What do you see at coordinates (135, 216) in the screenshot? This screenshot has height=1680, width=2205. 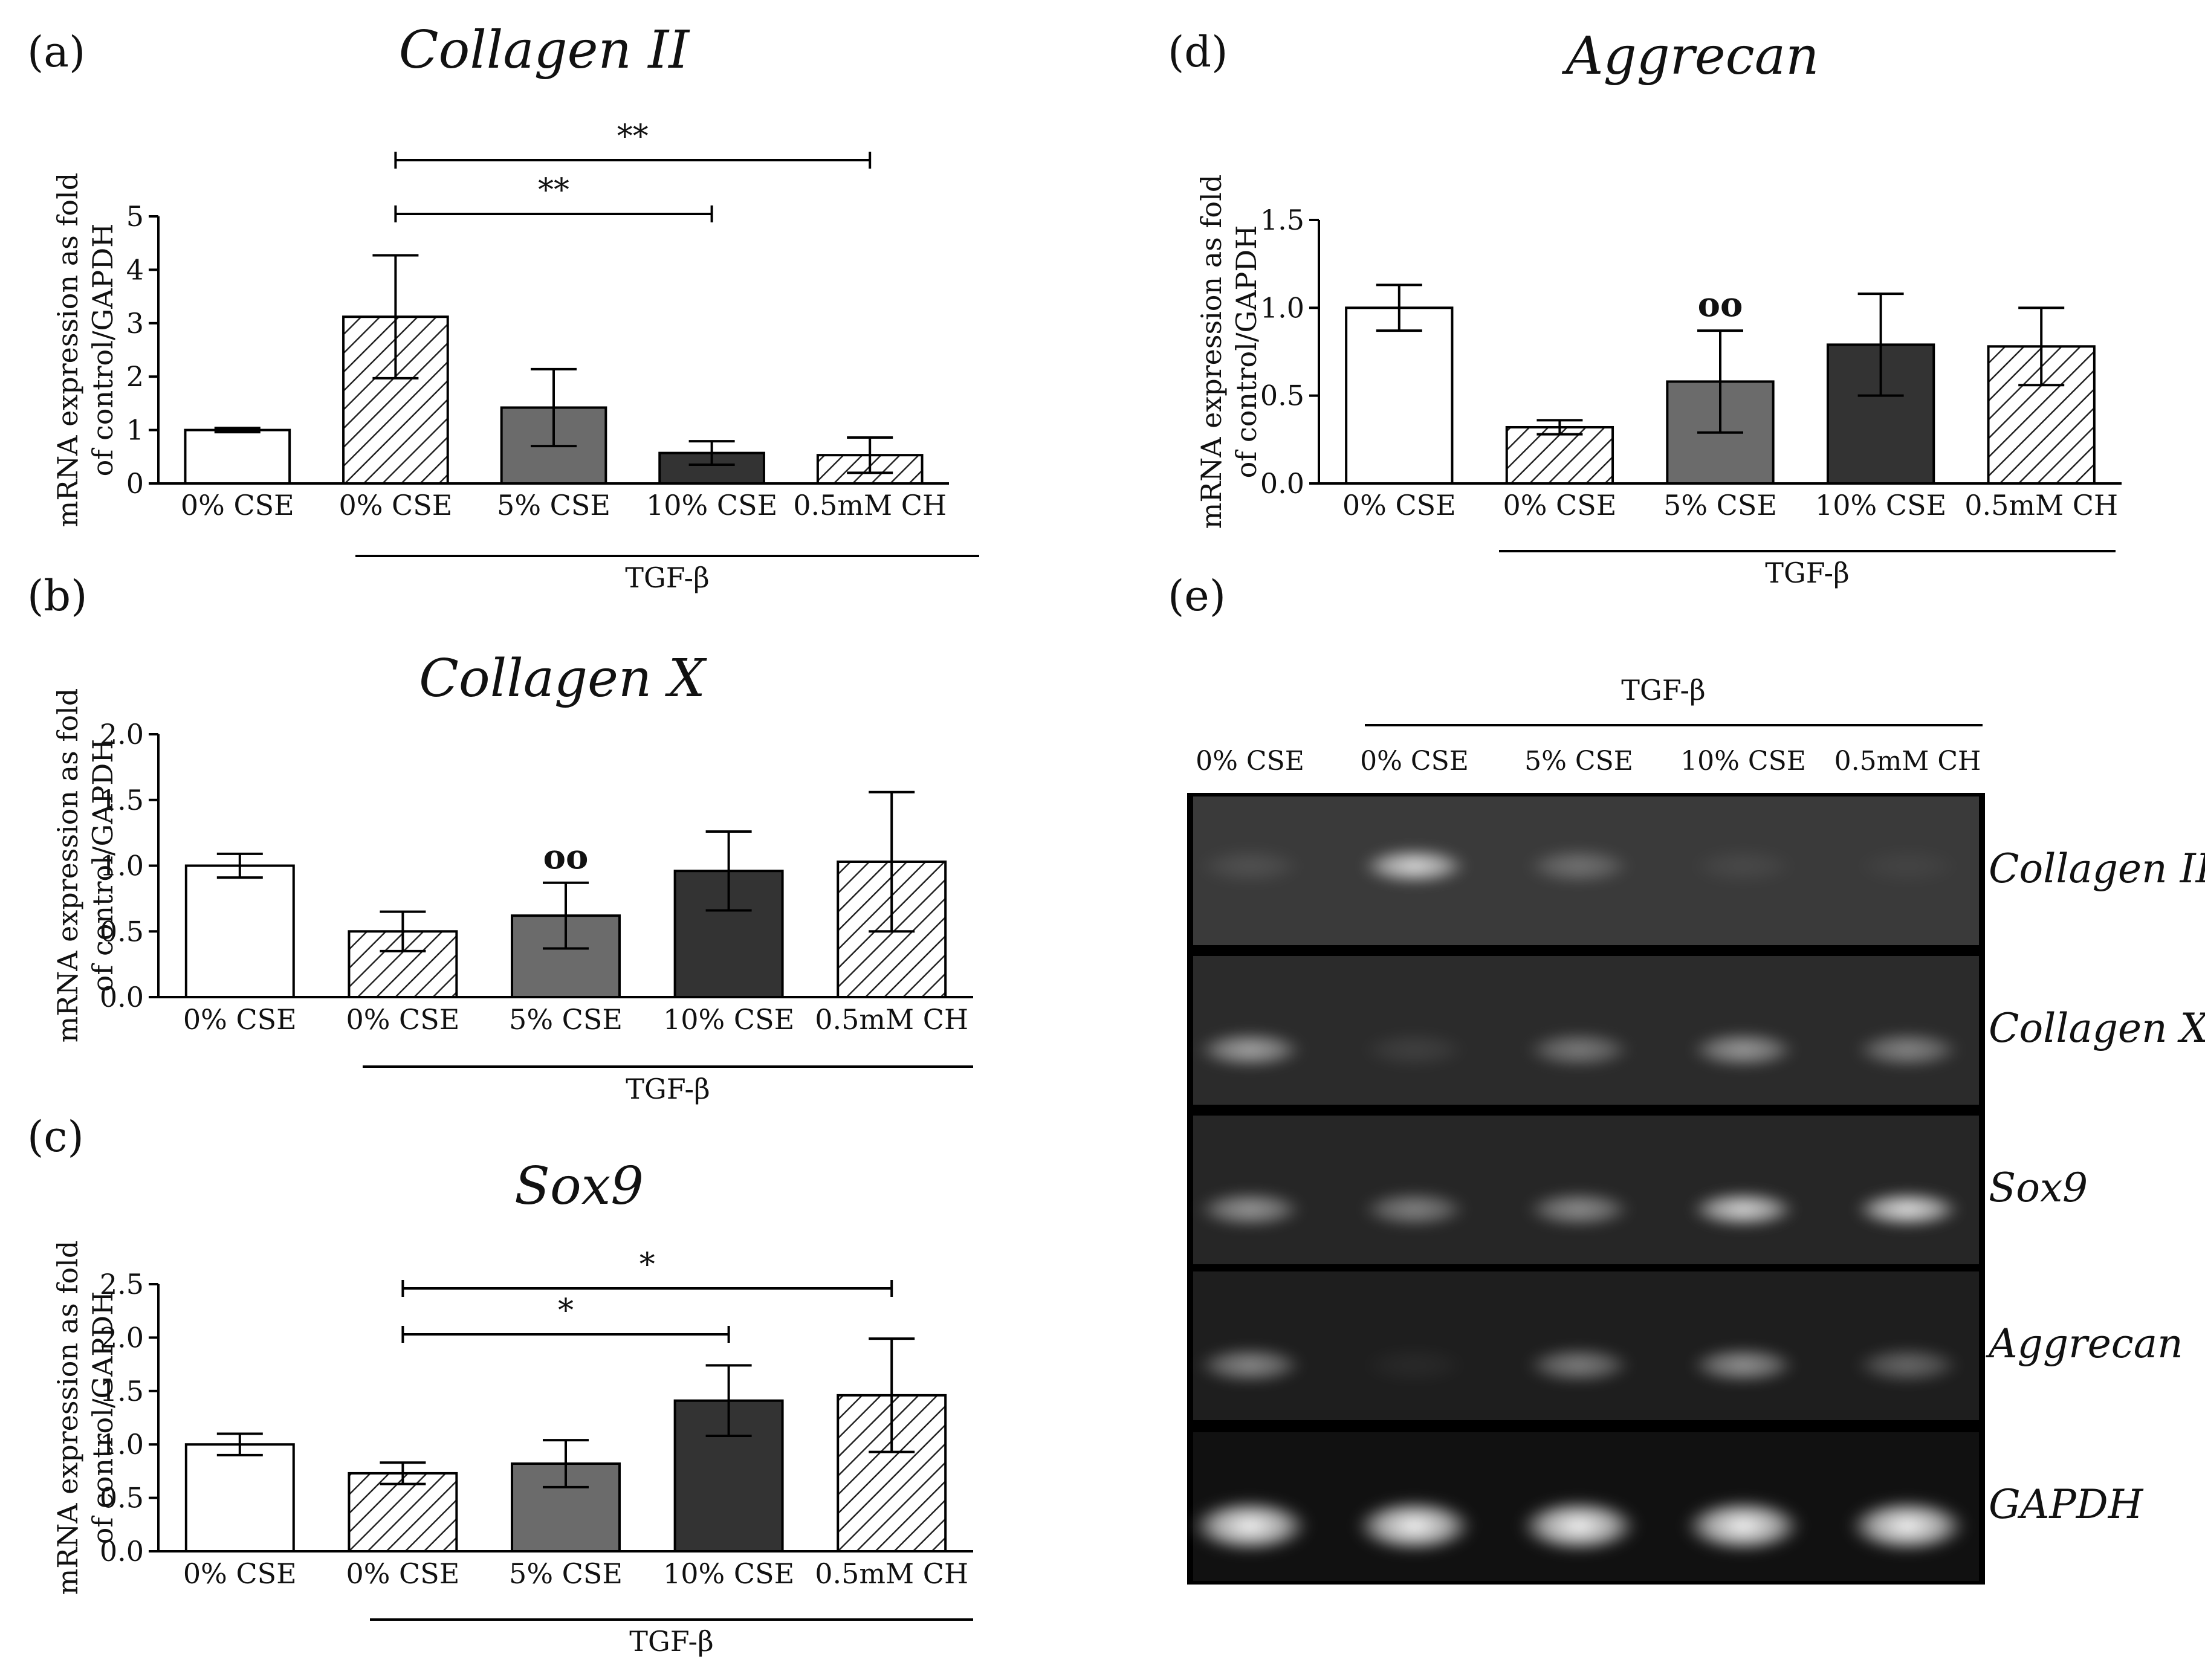 I see `y-tick-label: 5` at bounding box center [135, 216].